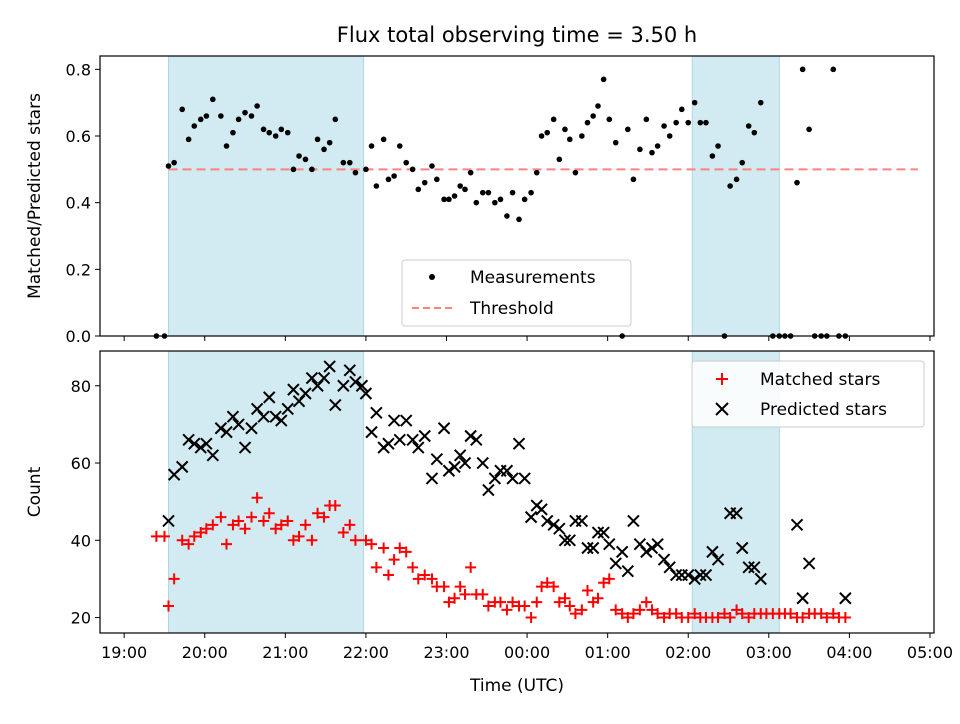  What do you see at coordinates (81, 386) in the screenshot?
I see `bot-y-tick-label: 80` at bounding box center [81, 386].